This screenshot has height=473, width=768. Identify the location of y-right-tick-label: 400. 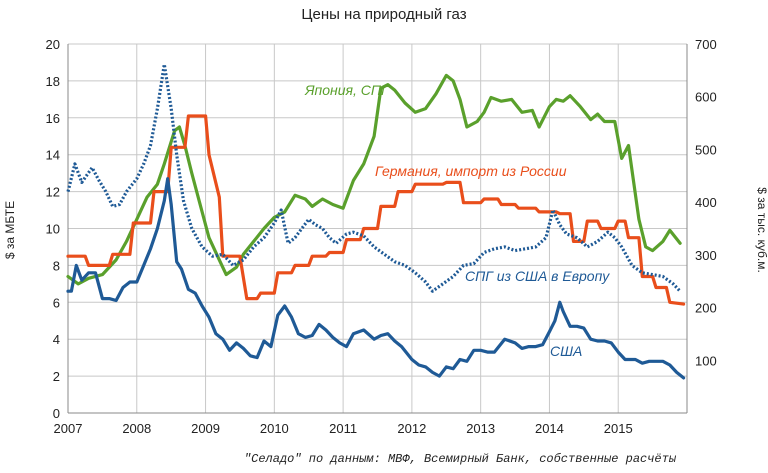
(706, 202).